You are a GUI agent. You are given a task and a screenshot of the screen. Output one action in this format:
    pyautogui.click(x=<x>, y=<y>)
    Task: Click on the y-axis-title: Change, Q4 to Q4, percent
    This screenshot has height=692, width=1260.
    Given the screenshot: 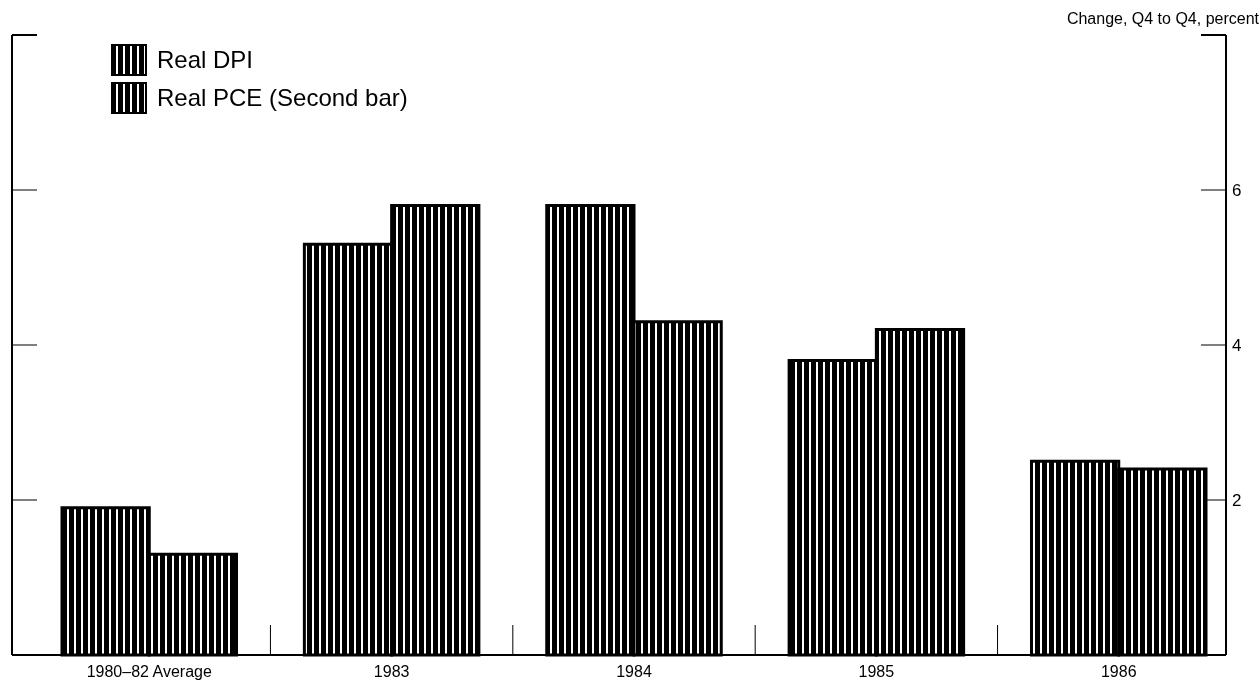 What is the action you would take?
    pyautogui.click(x=1163, y=18)
    